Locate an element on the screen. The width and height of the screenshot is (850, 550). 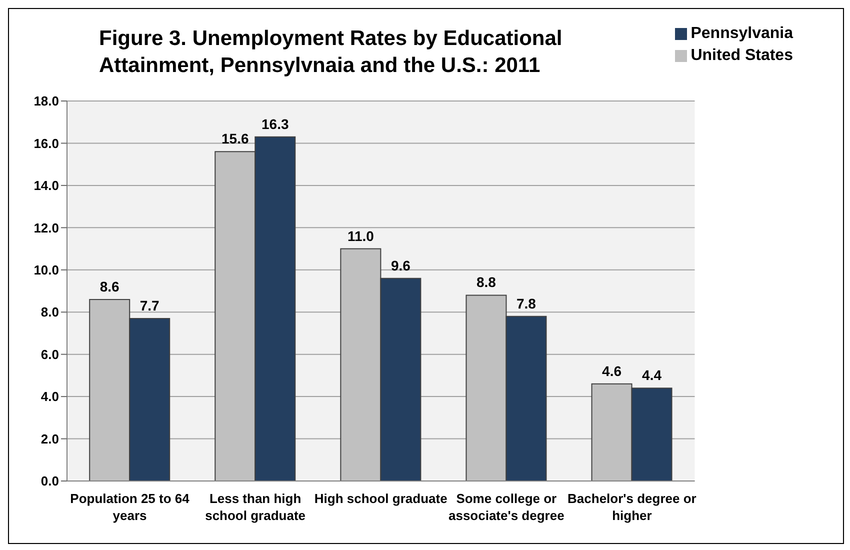
data-label: 11.0 is located at coordinates (360, 236).